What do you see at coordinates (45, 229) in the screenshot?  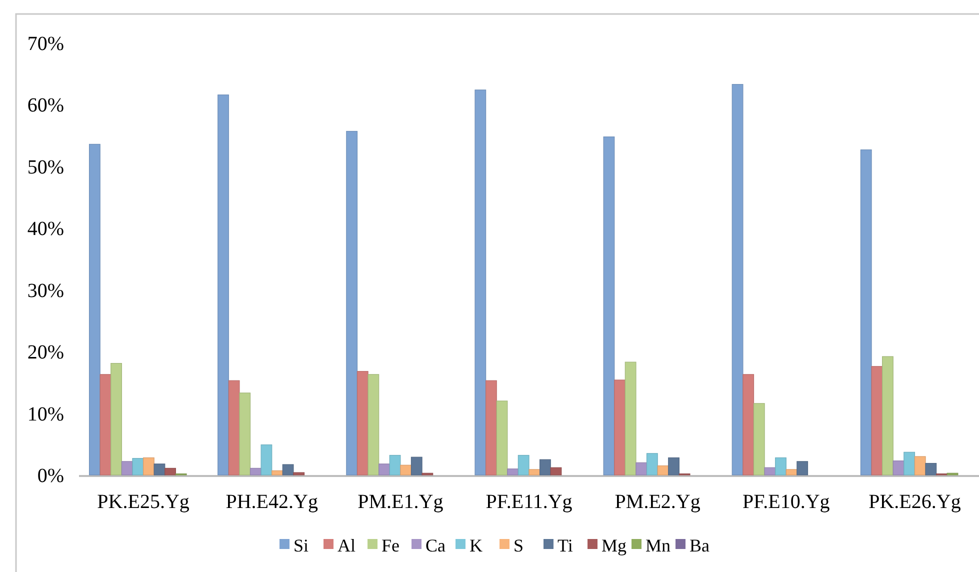 I see `y-tick-label: 40%` at bounding box center [45, 229].